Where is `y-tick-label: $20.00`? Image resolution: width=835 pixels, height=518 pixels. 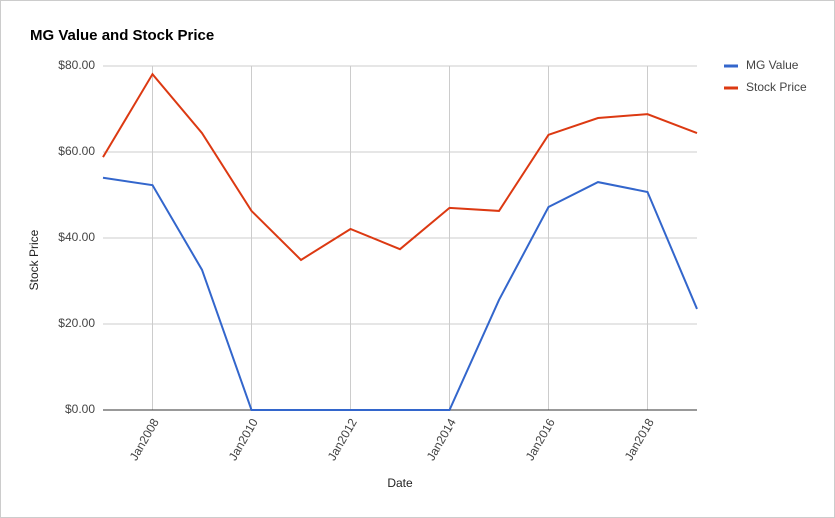
y-tick-label: $20.00 is located at coordinates (76, 323).